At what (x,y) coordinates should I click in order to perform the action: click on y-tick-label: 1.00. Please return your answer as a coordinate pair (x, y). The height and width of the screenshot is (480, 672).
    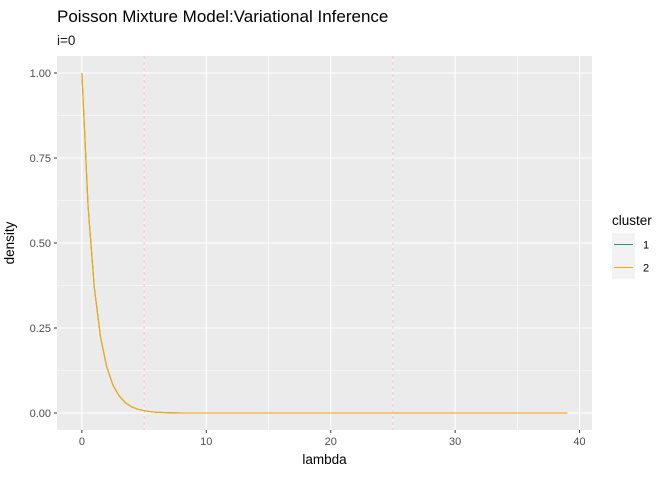
    Looking at the image, I should click on (40, 74).